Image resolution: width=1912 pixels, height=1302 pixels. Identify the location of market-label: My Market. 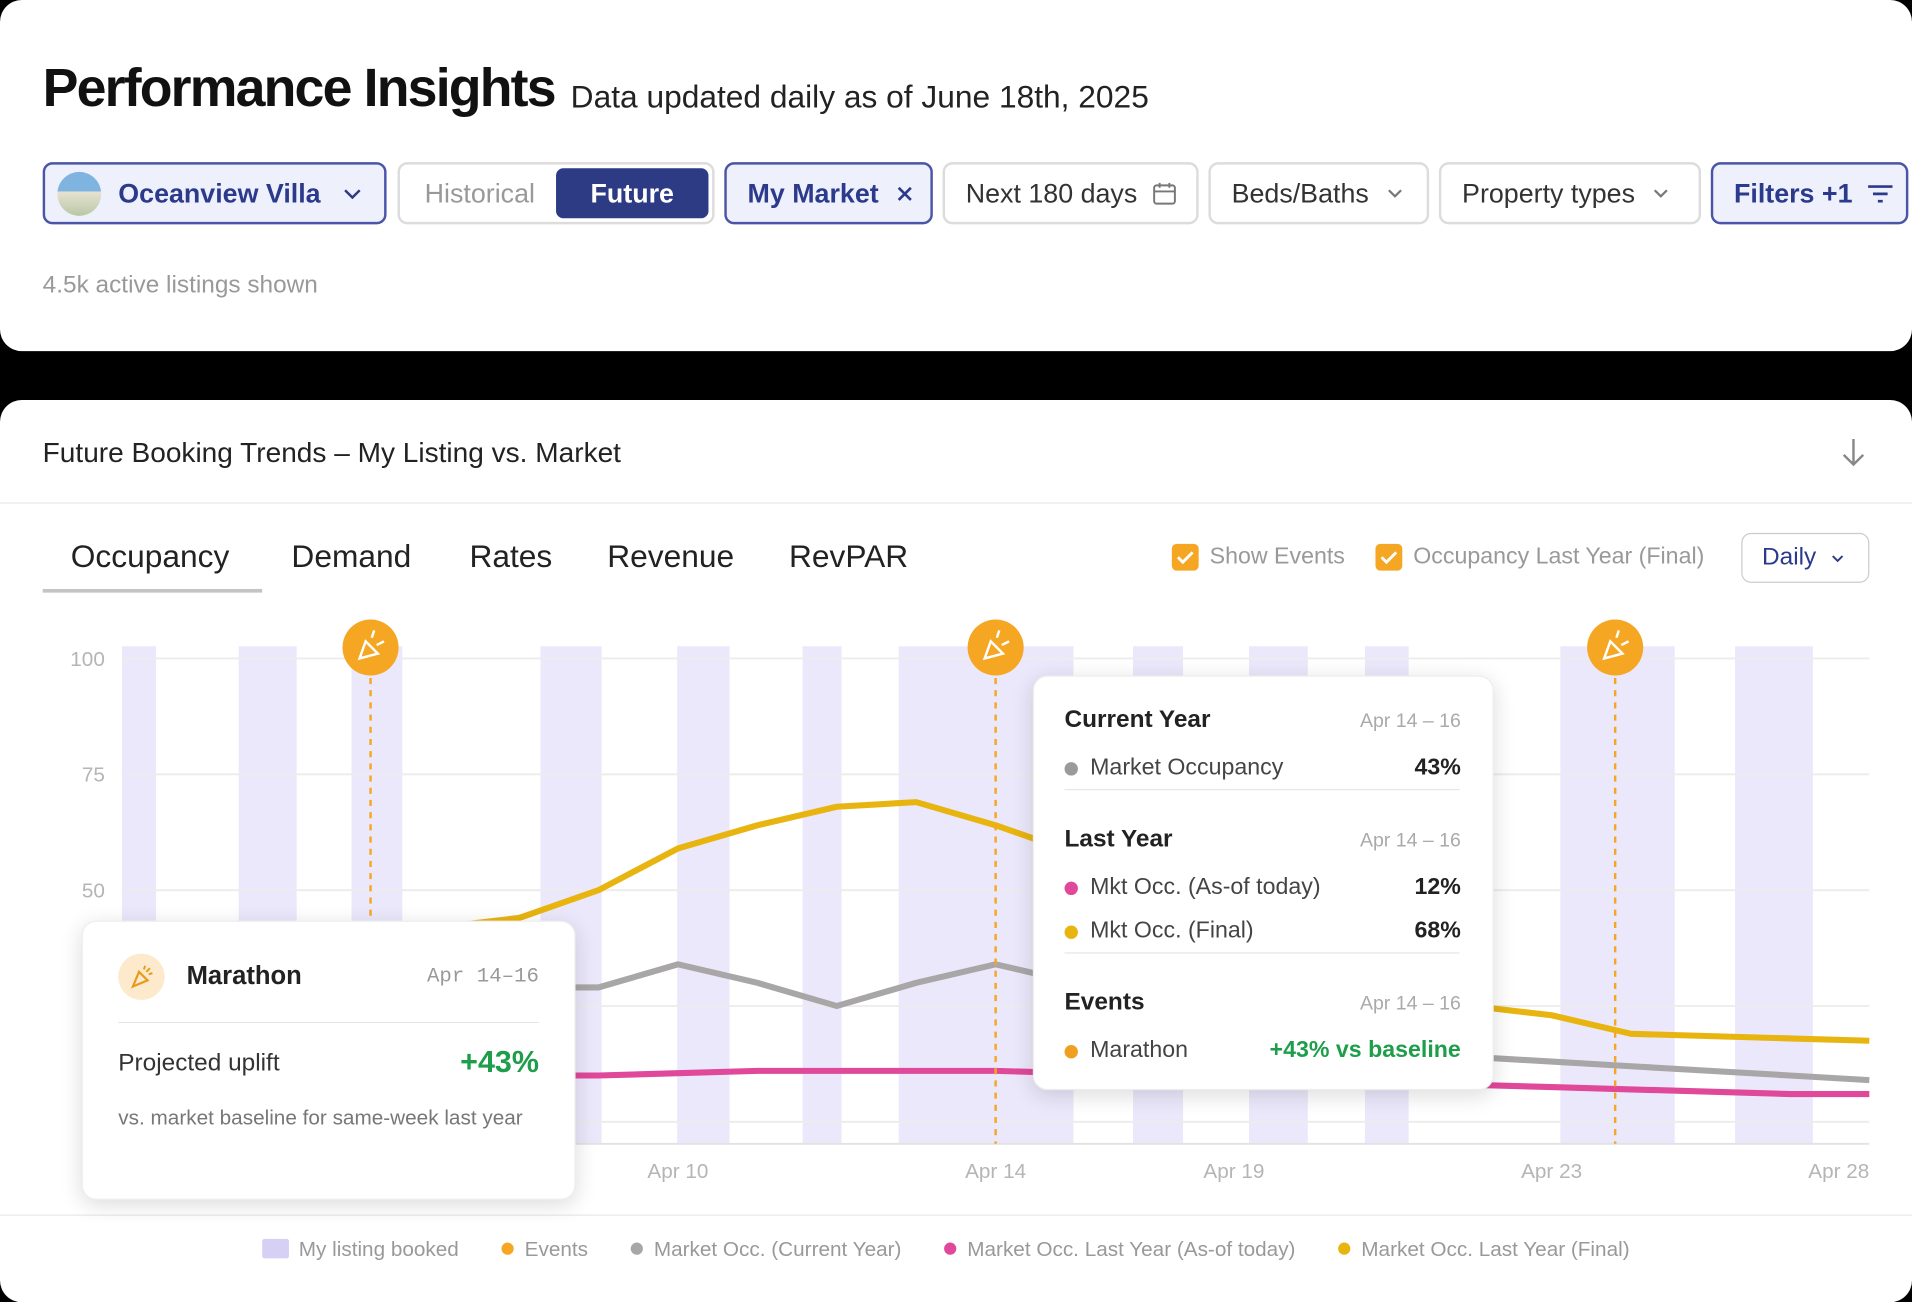
(813, 192).